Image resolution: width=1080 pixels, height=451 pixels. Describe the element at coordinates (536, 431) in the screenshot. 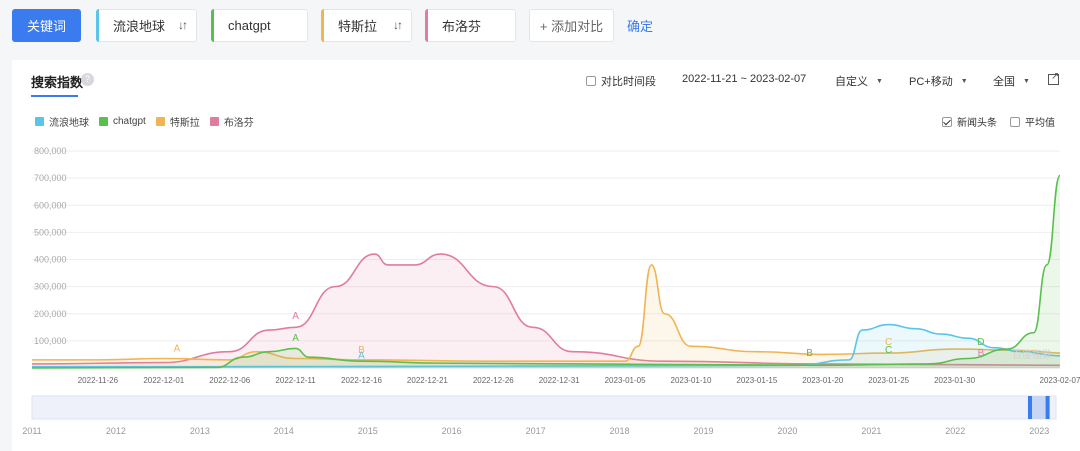

I see `timeline-year-label: 2017` at that location.